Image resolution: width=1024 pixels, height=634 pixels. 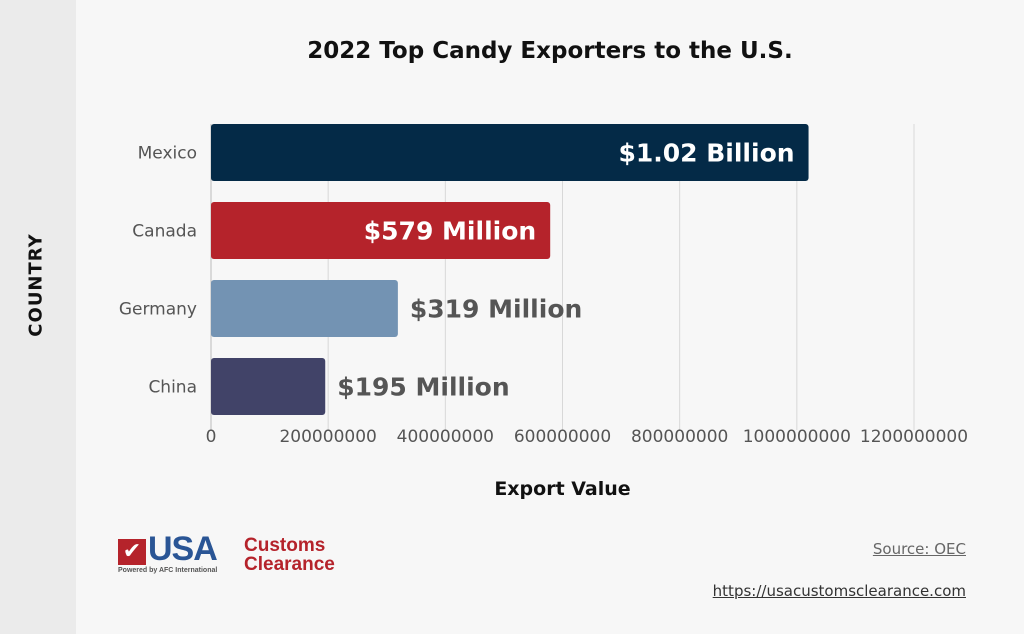 I want to click on data-label: $319 Million, so click(x=496, y=309).